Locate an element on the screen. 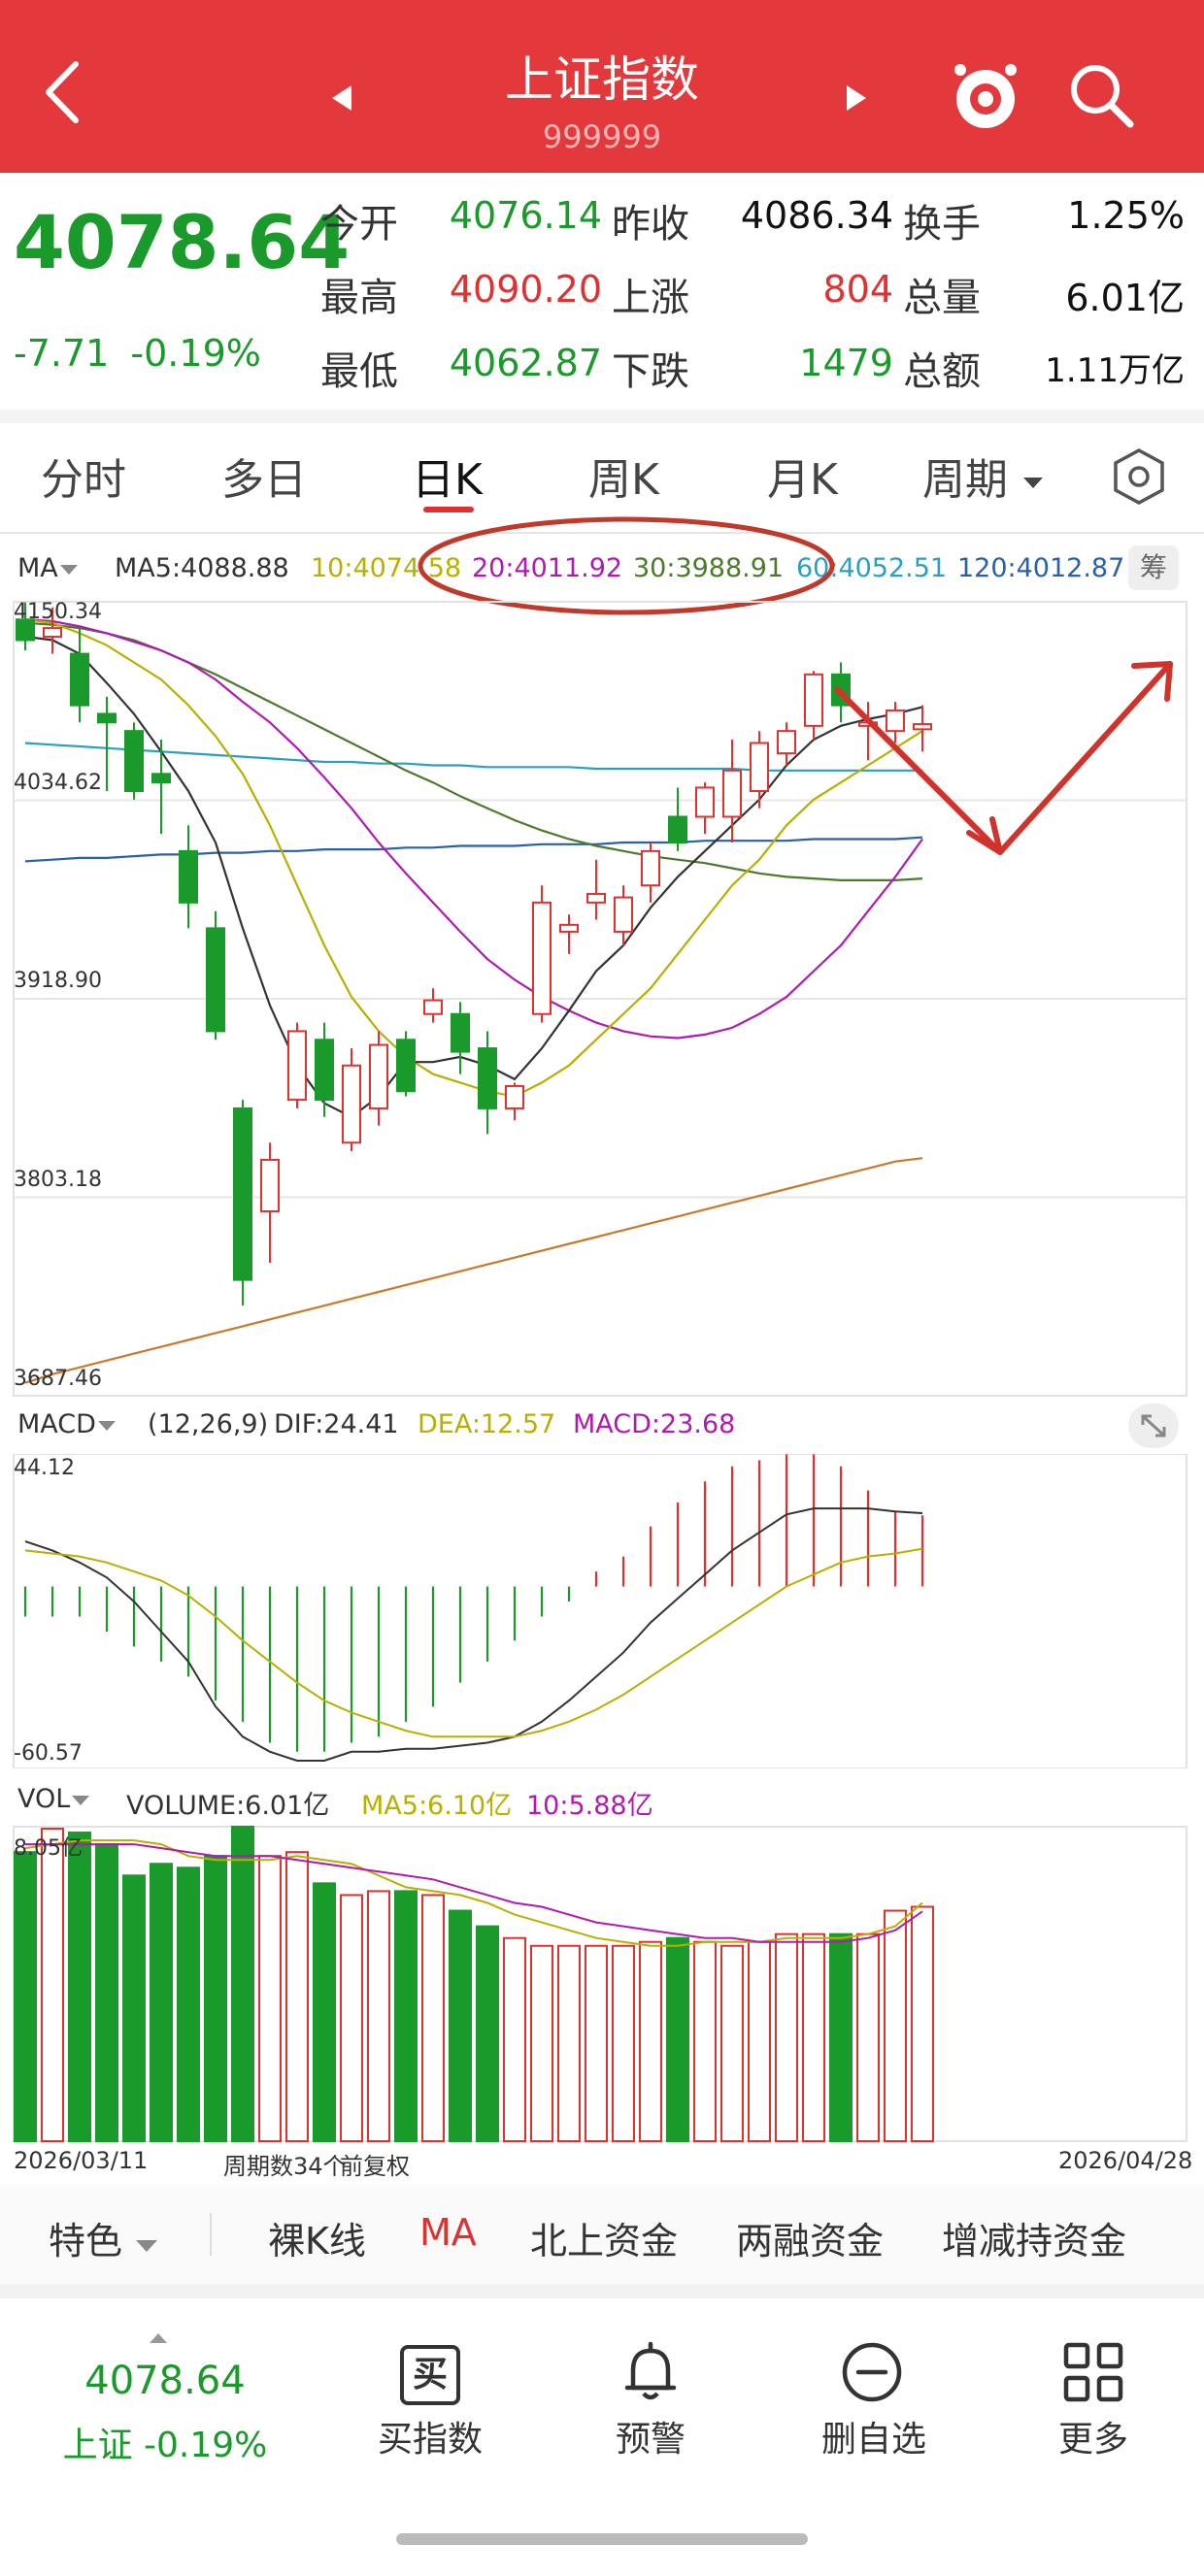 The width and height of the screenshot is (1204, 2576). current-price: 4078.64 is located at coordinates (182, 242).